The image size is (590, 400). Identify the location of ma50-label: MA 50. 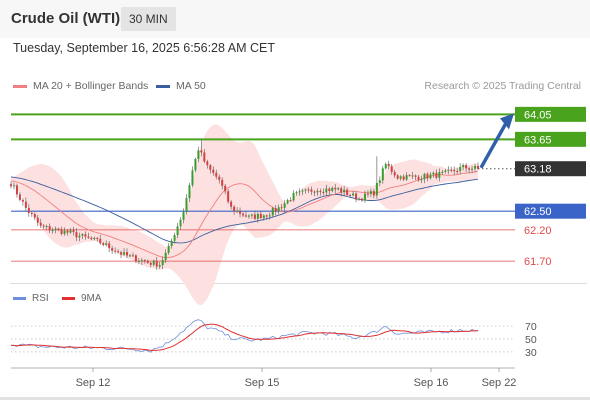
(191, 86).